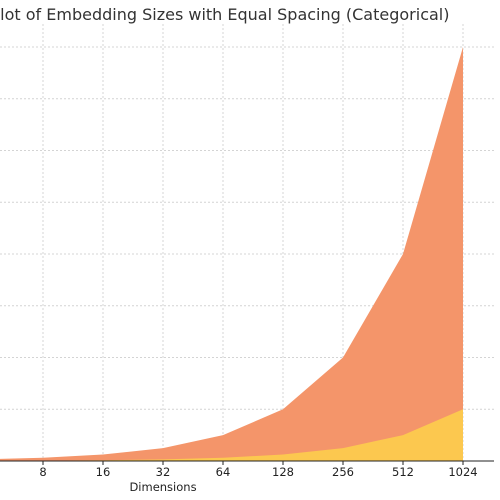  Describe the element at coordinates (247, 462) in the screenshot. I see `axes` at that location.